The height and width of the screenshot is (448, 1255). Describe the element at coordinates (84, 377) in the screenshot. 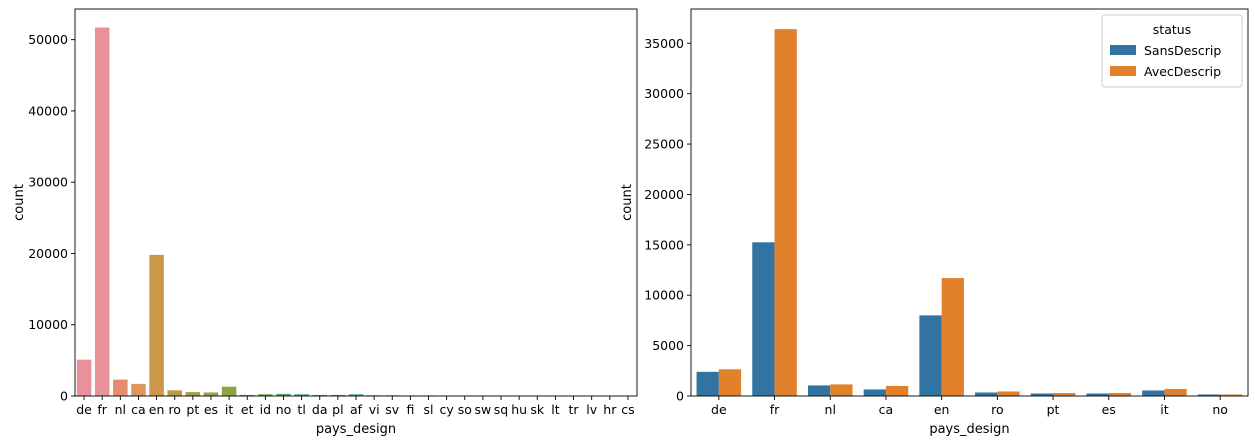

I see `left-bar-de` at that location.